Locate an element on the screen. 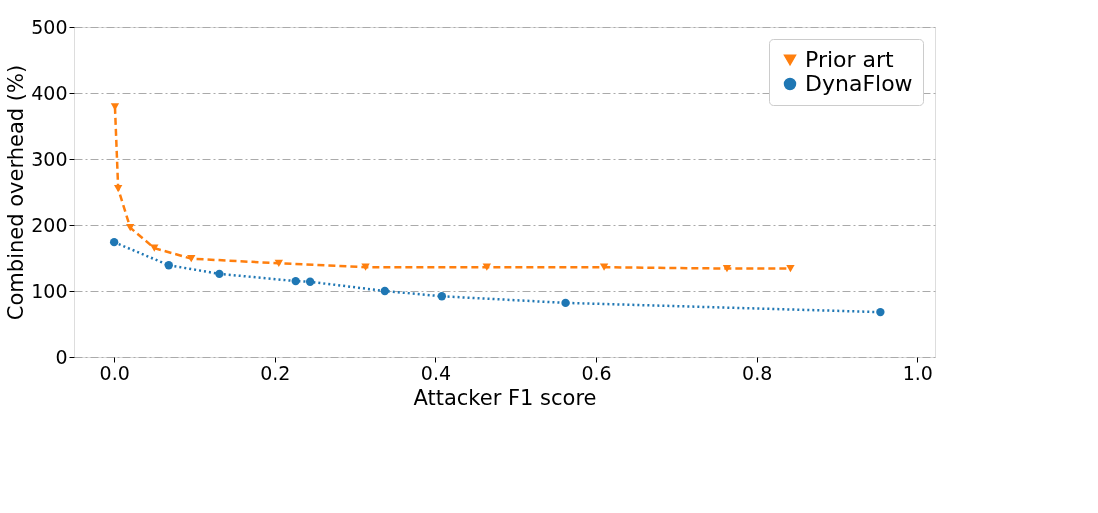 The height and width of the screenshot is (513, 1098). x-tick-label: 0.4 is located at coordinates (436, 372).